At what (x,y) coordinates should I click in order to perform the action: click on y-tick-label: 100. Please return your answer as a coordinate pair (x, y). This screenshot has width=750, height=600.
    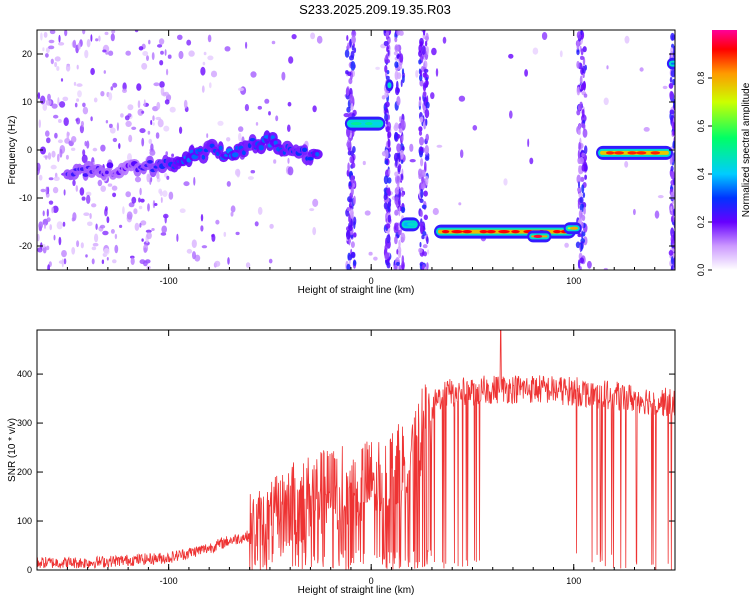
    Looking at the image, I should click on (24, 521).